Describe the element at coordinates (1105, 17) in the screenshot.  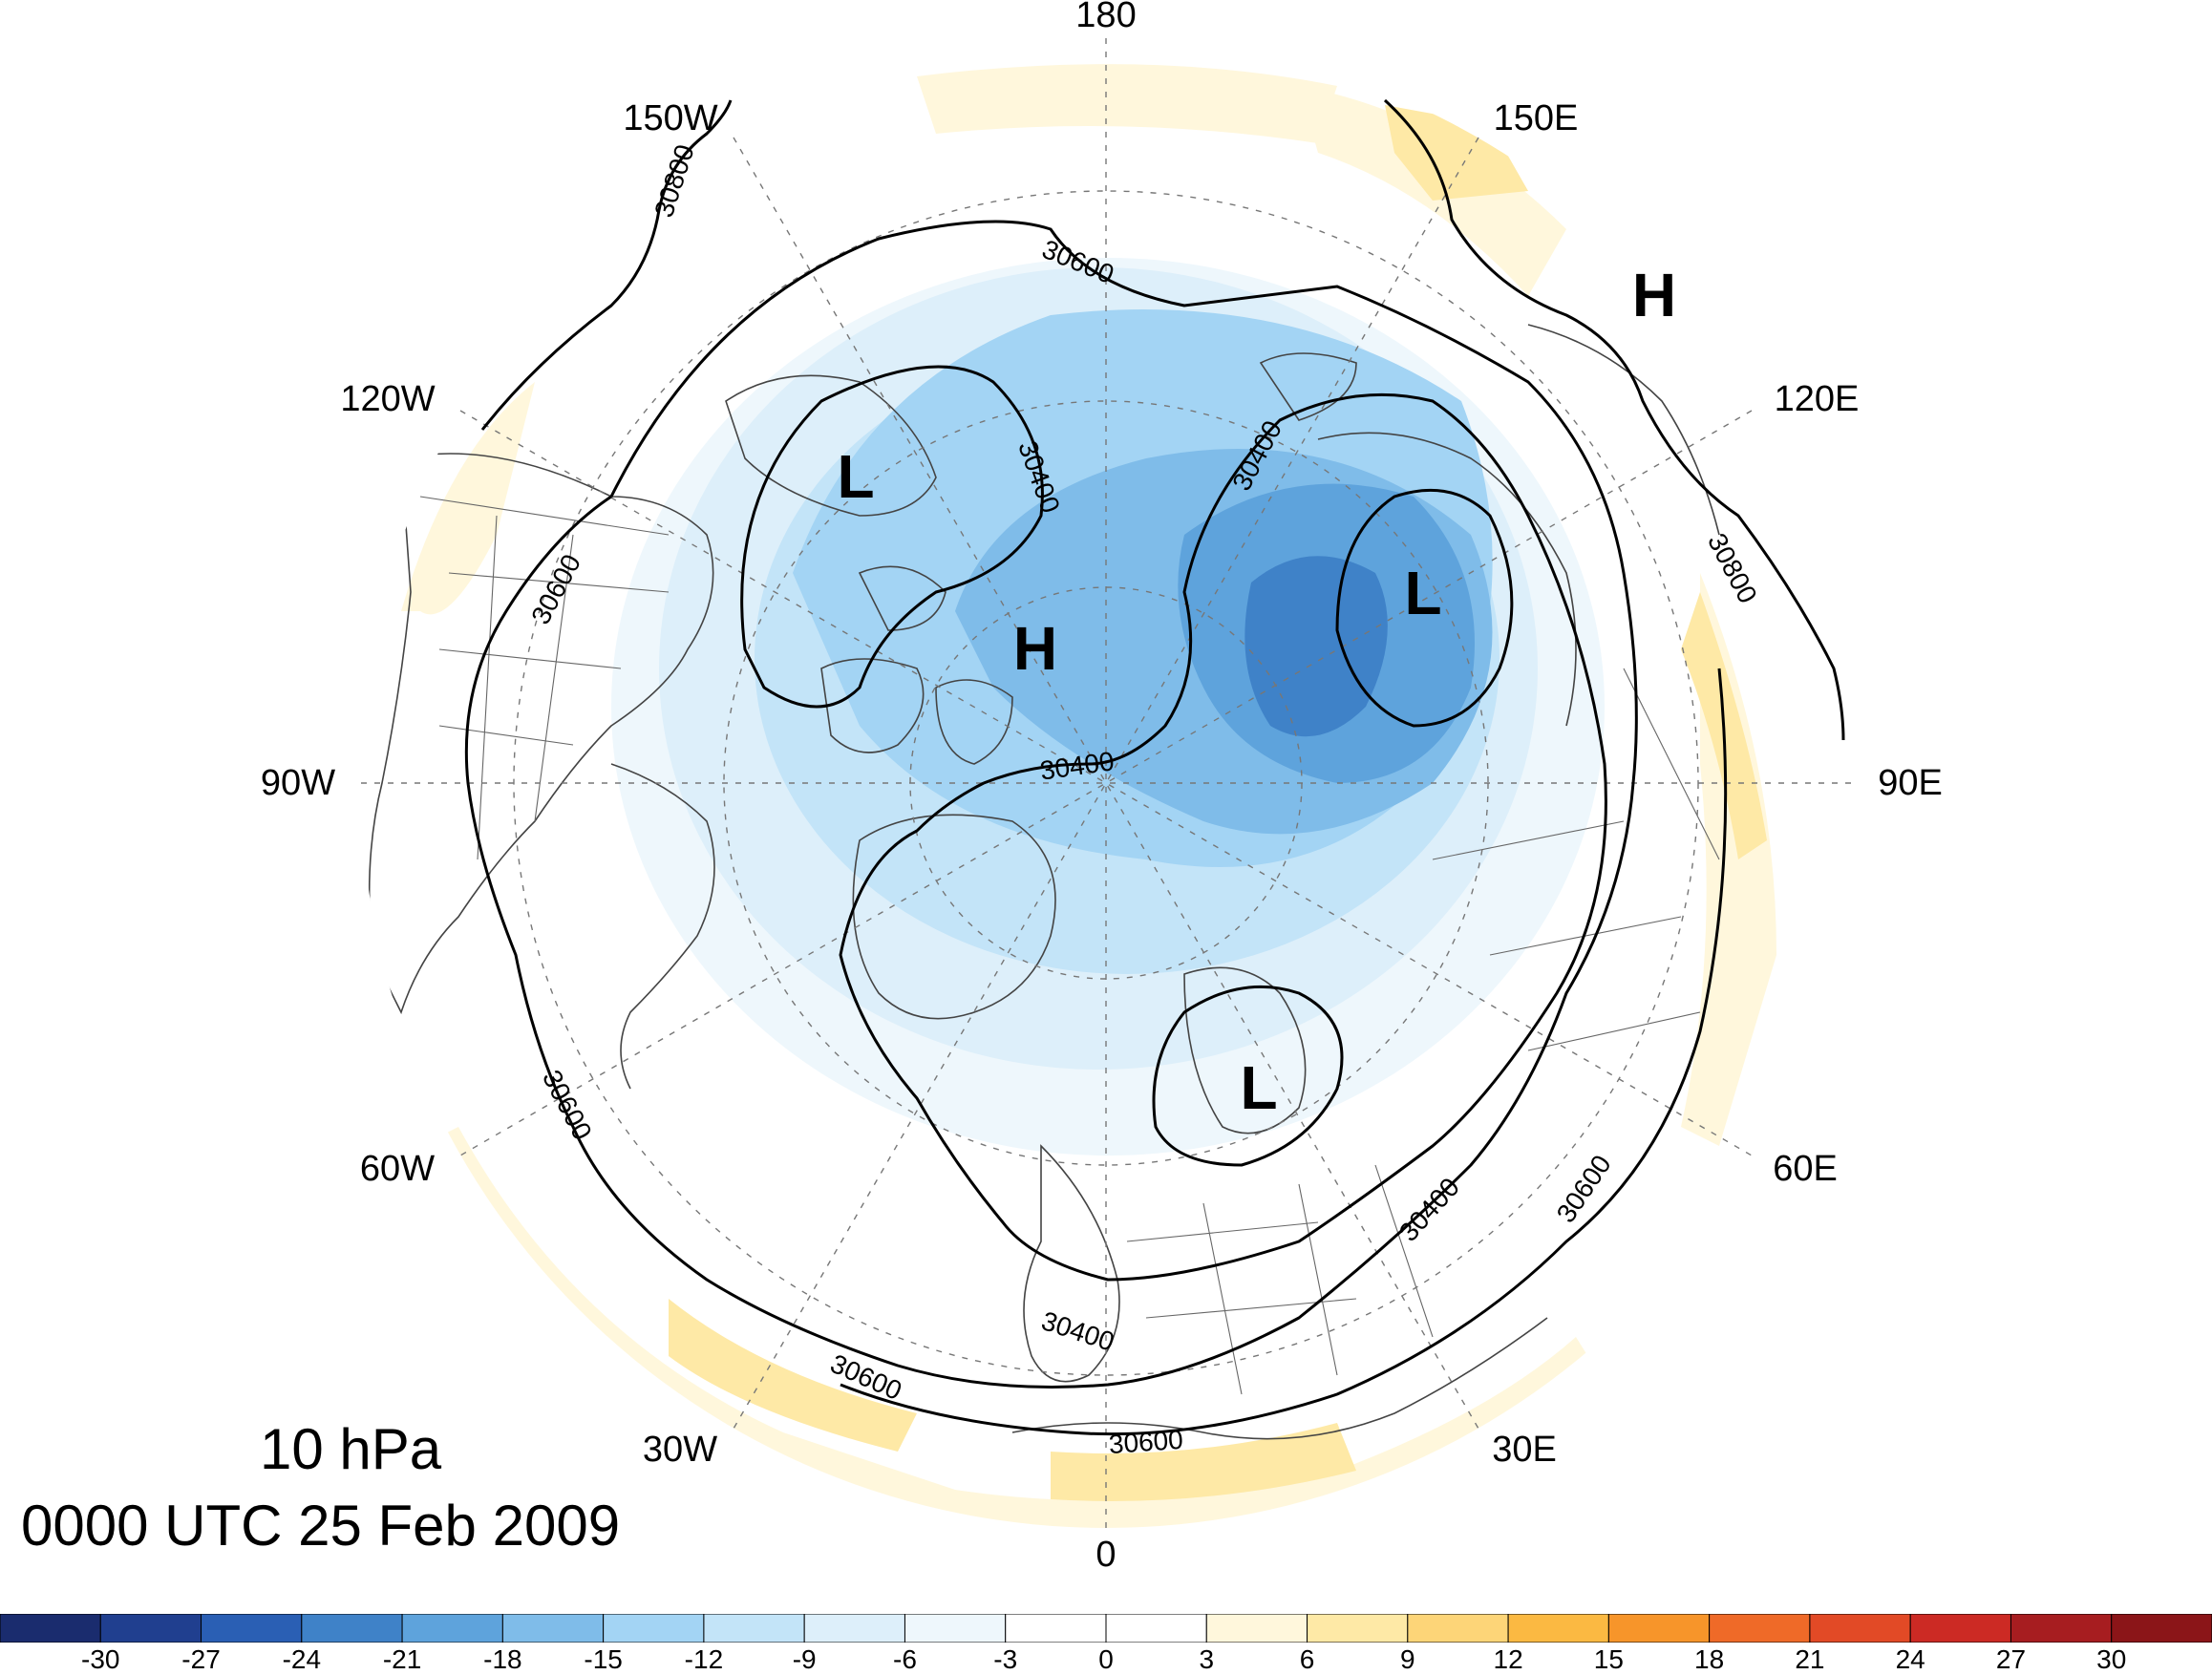
I see `lon-label-180: 180` at that location.